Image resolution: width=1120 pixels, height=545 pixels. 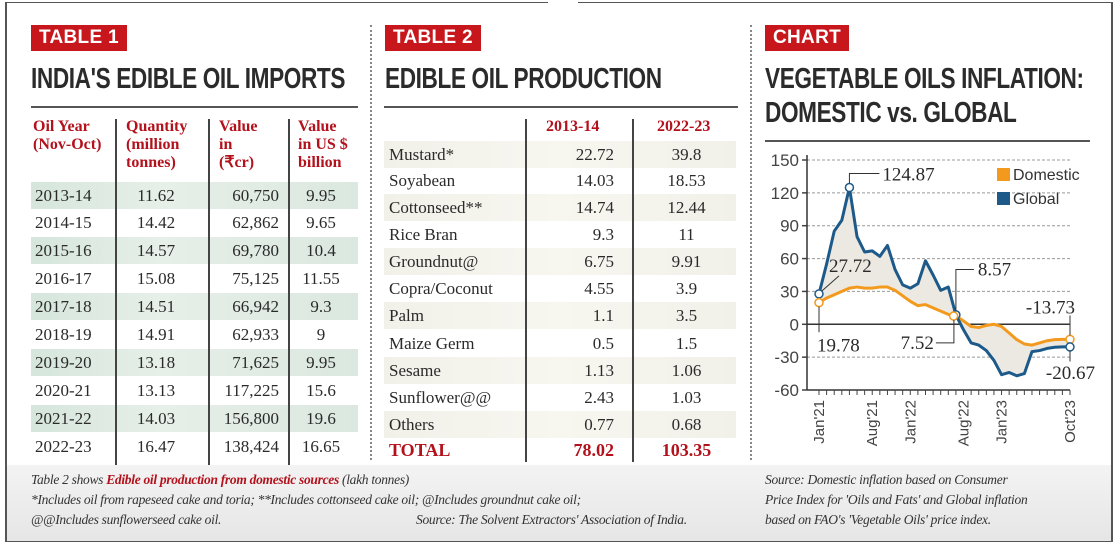 What do you see at coordinates (819, 422) in the screenshot?
I see `x-tick-label: Jan'21` at bounding box center [819, 422].